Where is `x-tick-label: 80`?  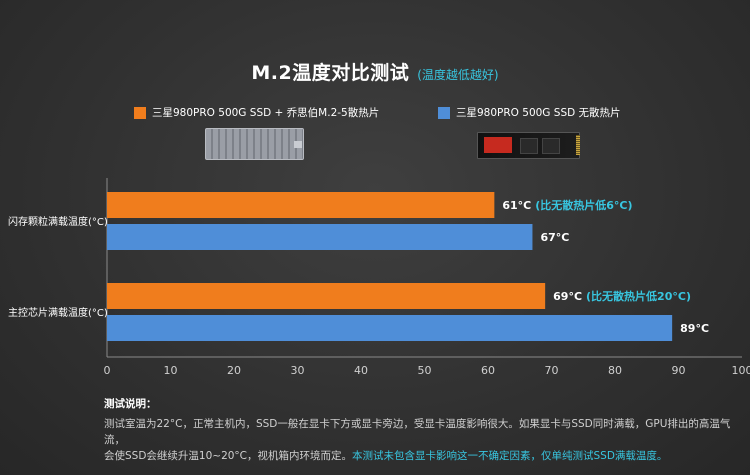
x-tick-label: 80 is located at coordinates (615, 370).